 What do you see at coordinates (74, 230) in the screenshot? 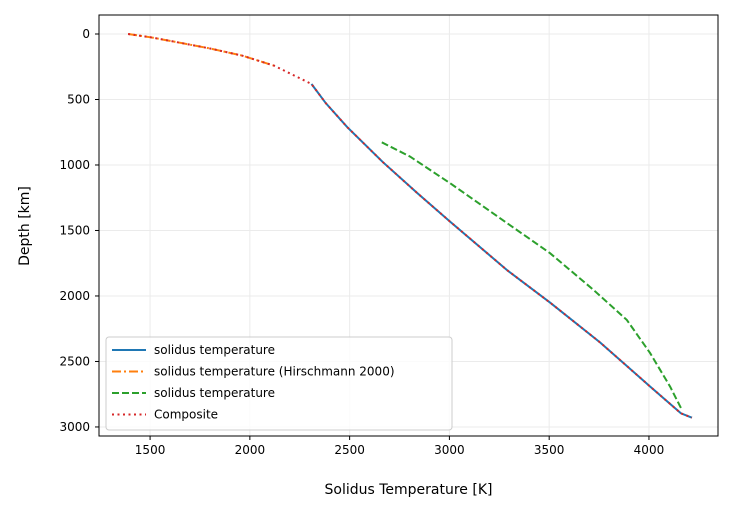
I see `y-tick-label: 1500` at bounding box center [74, 230].